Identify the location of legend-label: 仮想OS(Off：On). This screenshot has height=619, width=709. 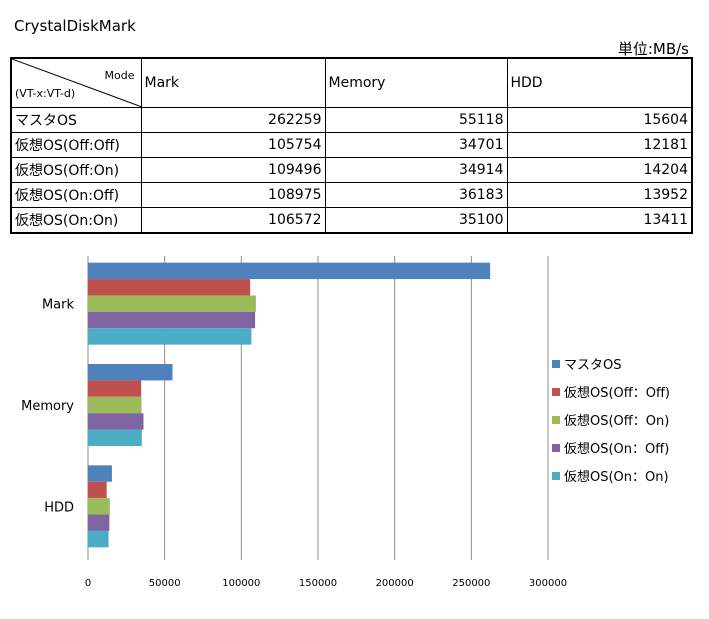
(616, 421).